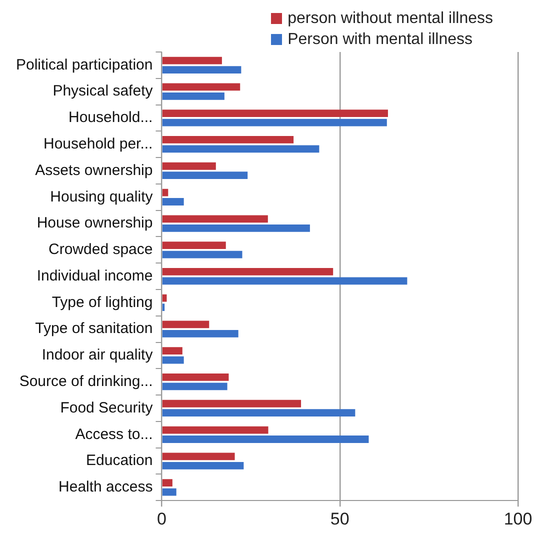  What do you see at coordinates (518, 518) in the screenshot?
I see `x-tick-label: 100` at bounding box center [518, 518].